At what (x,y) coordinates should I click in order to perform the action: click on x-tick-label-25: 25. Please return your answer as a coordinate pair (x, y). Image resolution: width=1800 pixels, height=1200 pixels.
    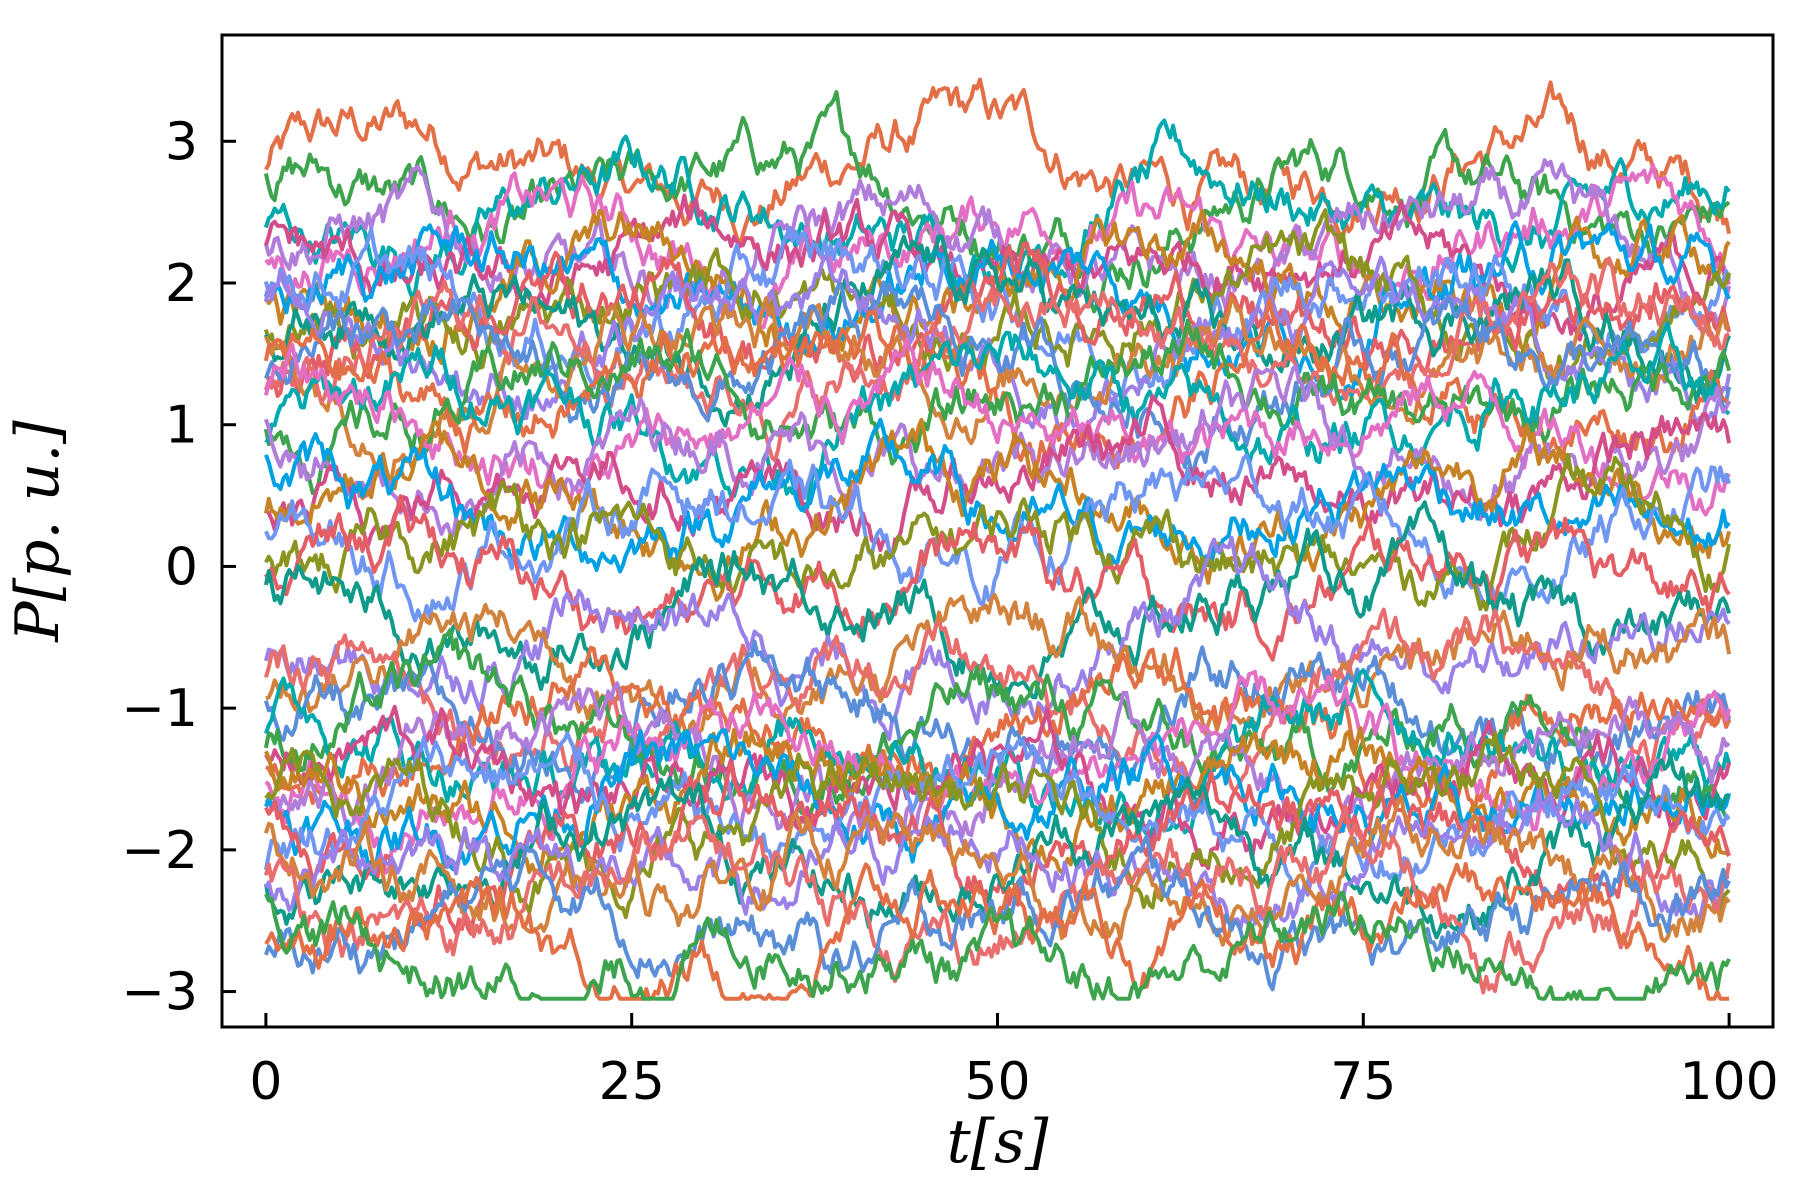
    Looking at the image, I should click on (632, 1082).